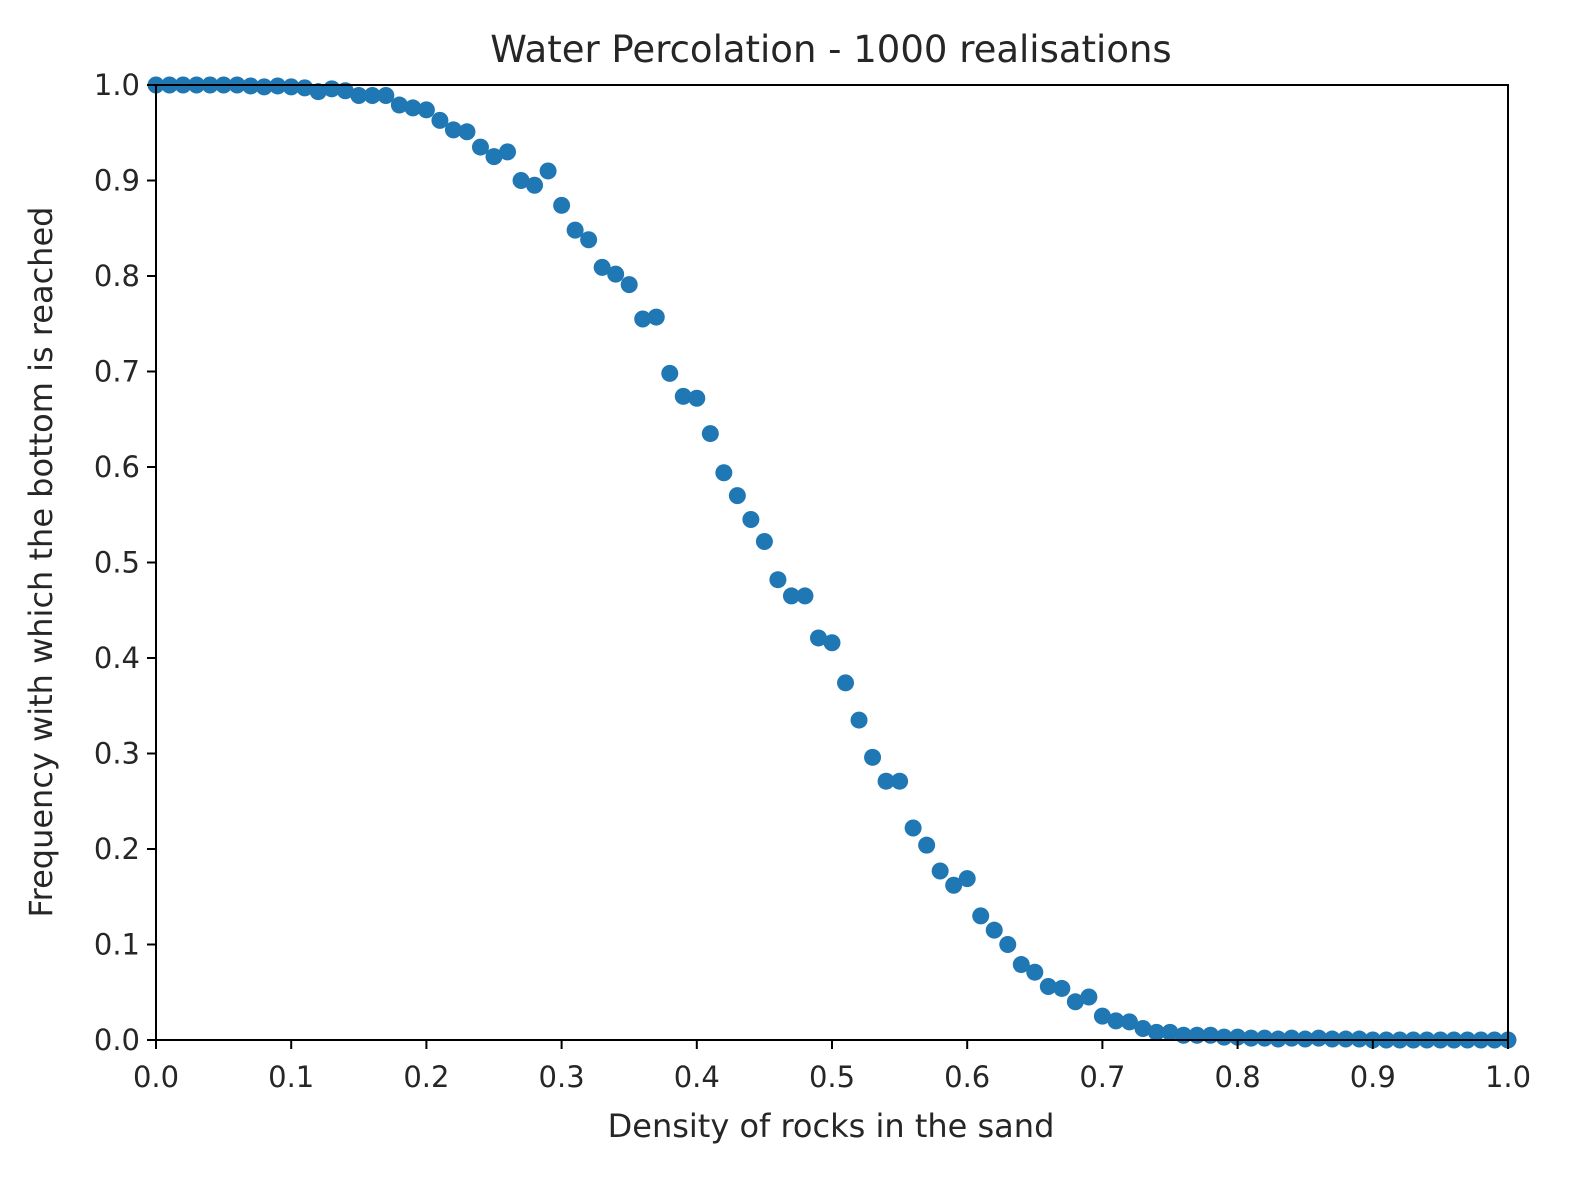  What do you see at coordinates (830, 49) in the screenshot?
I see `chart-title: Water Percolation - 1000 realisations` at bounding box center [830, 49].